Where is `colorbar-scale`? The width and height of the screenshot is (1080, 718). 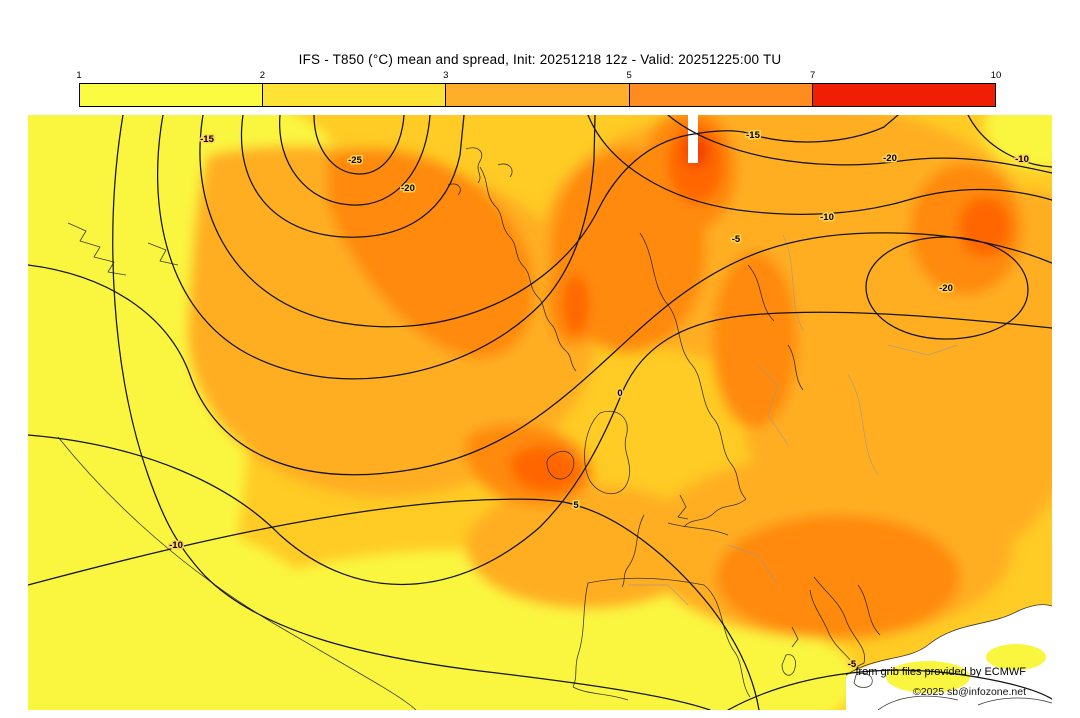
colorbar-scale is located at coordinates (537, 95).